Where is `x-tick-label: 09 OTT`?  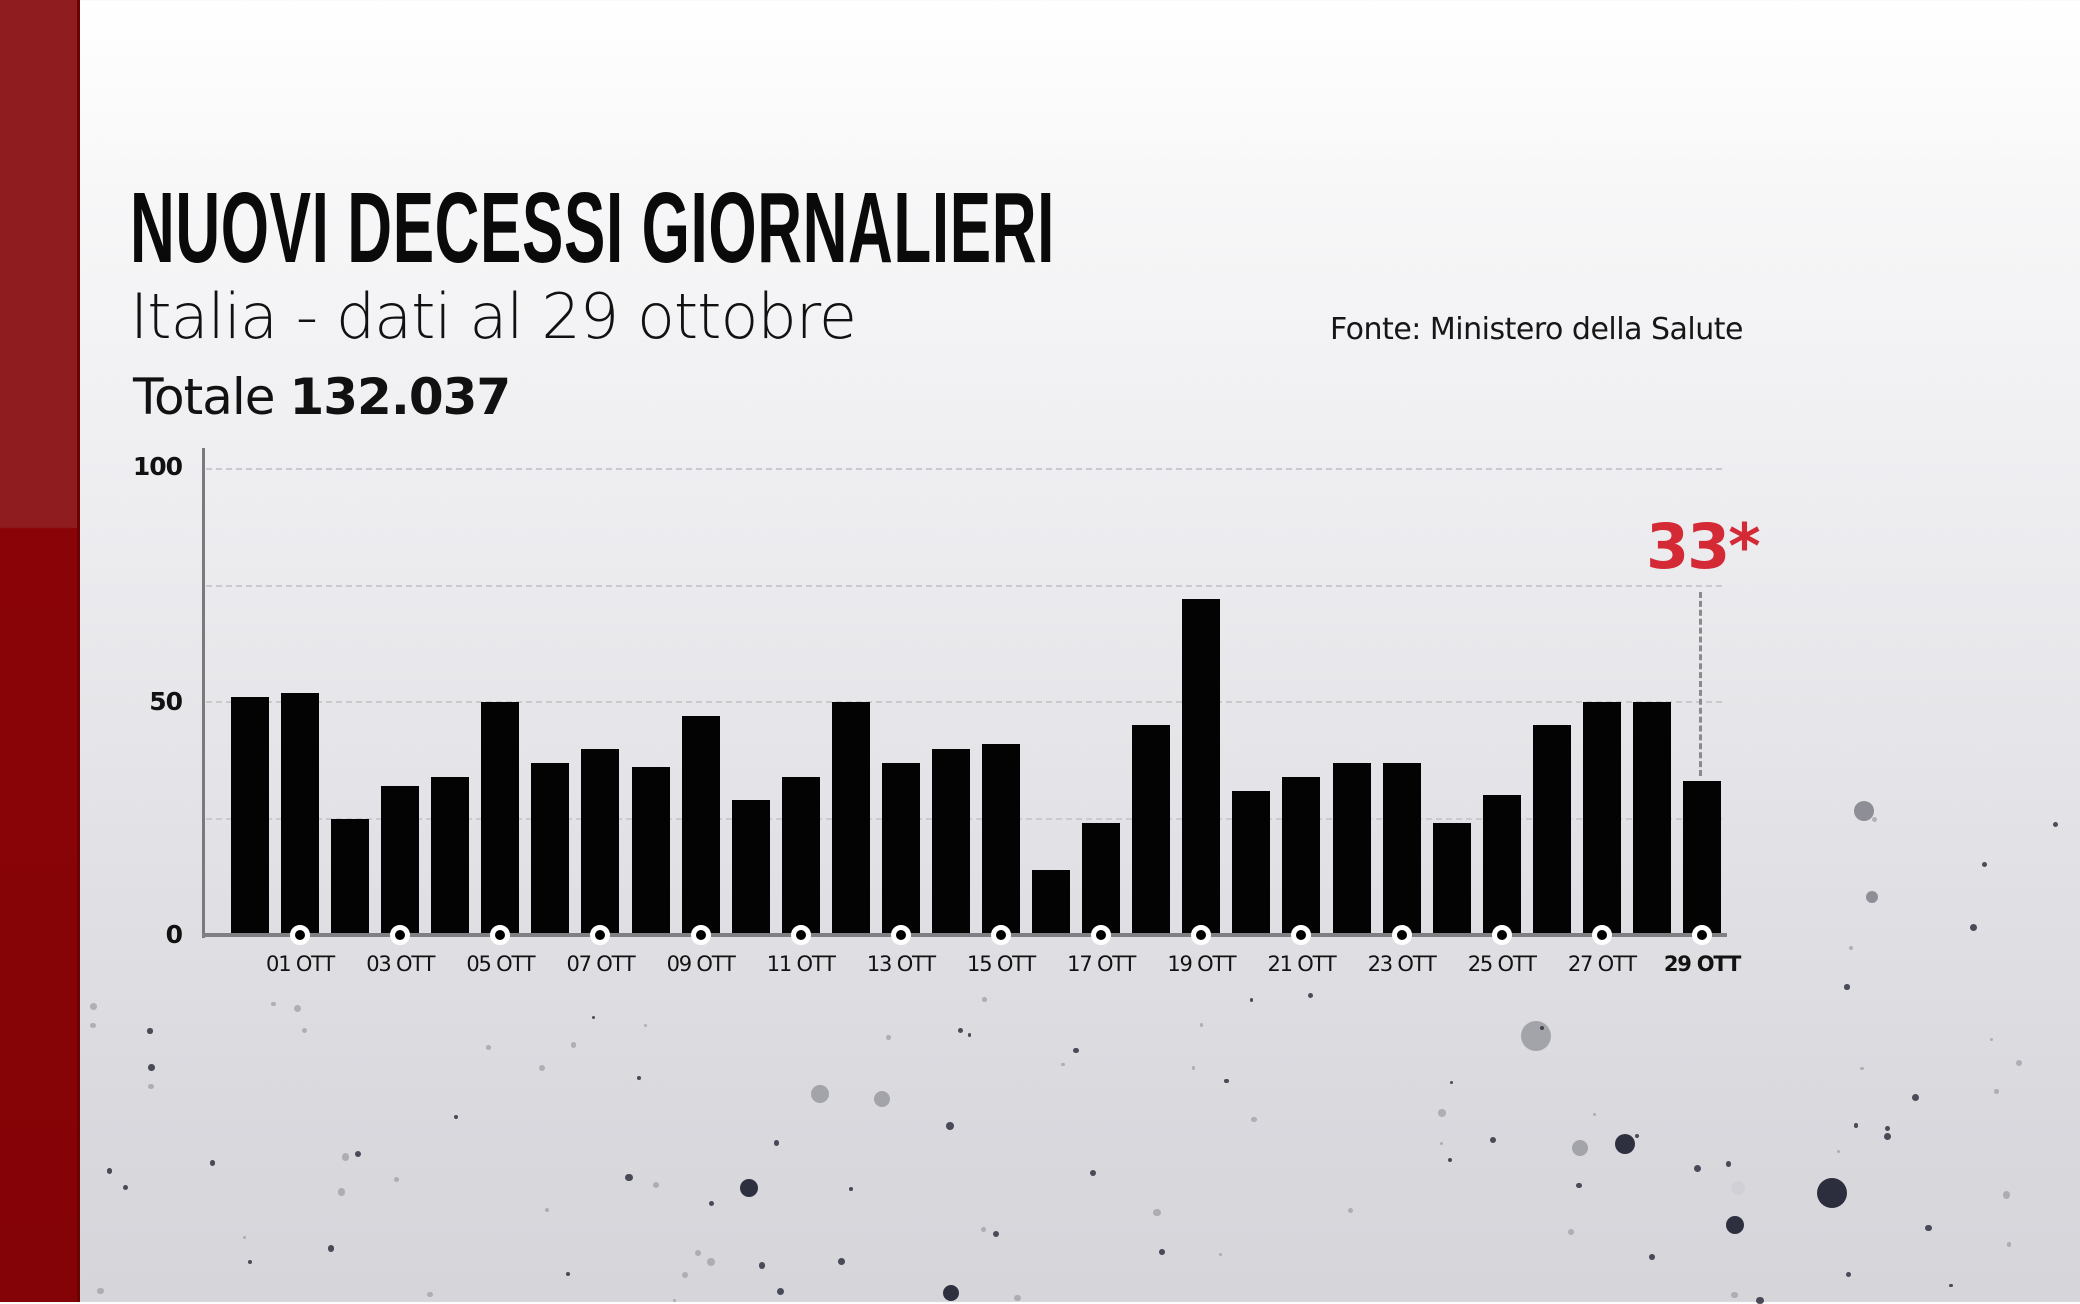 x-tick-label: 09 OTT is located at coordinates (701, 964).